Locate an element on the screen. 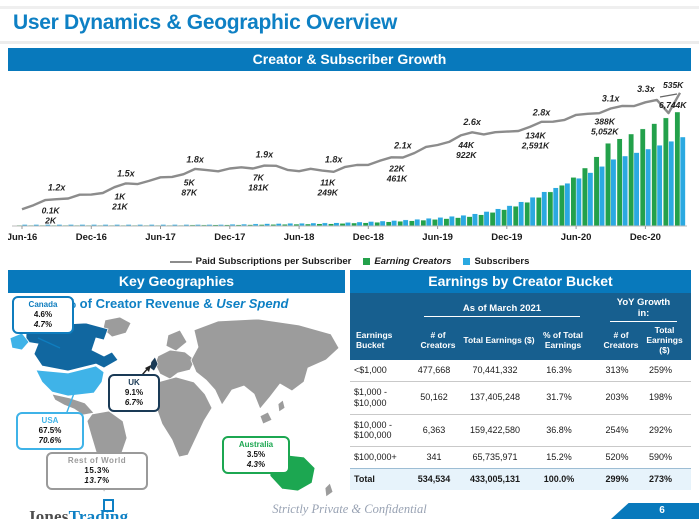  geo-subtitle-regular: % of Creator Revenue & is located at coordinates (140, 303).